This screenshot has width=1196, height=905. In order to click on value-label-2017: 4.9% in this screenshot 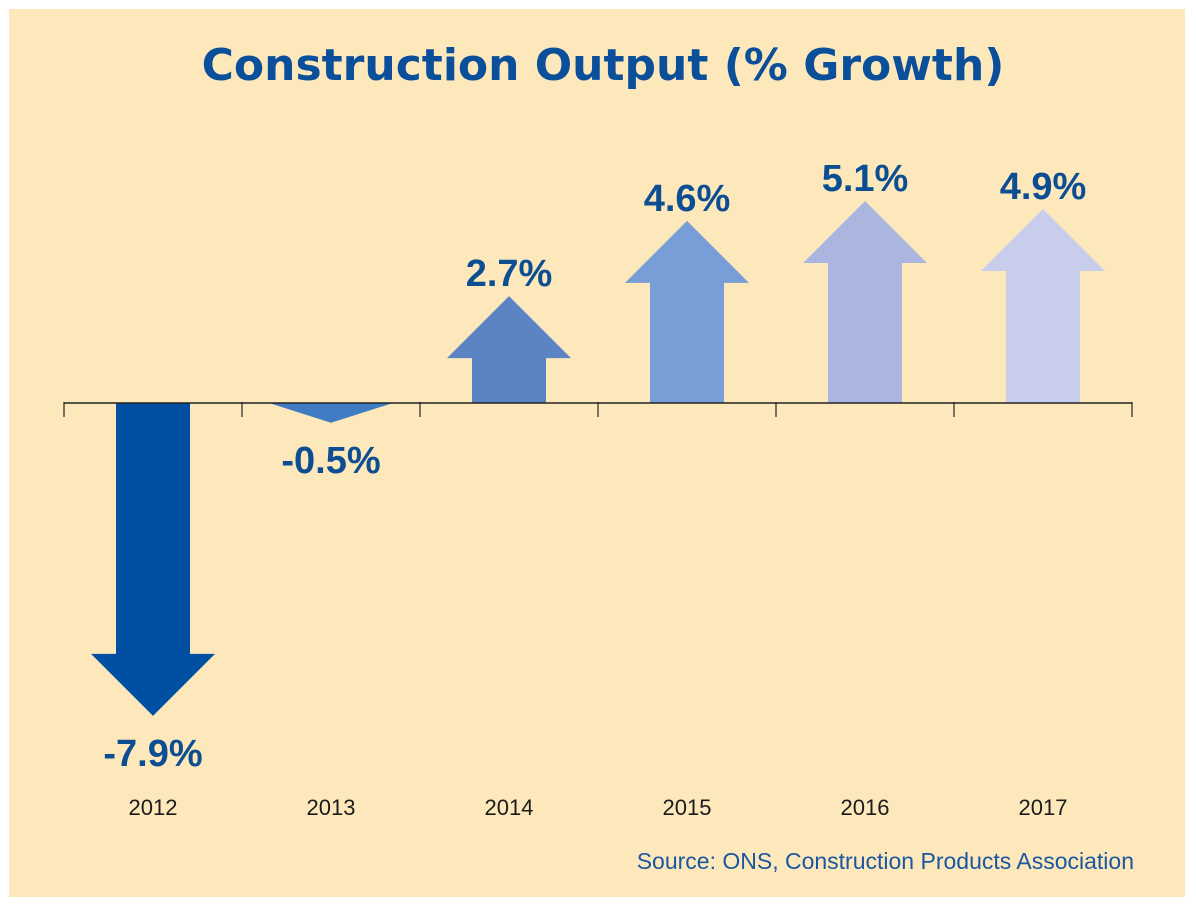, I will do `click(1043, 187)`.